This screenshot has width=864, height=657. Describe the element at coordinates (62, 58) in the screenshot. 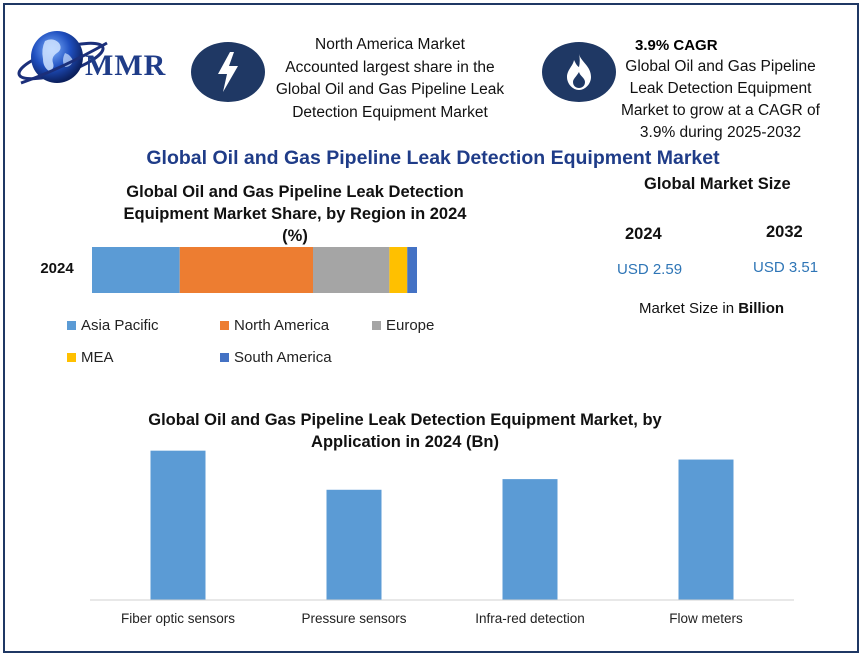

I see `mmr-logo` at that location.